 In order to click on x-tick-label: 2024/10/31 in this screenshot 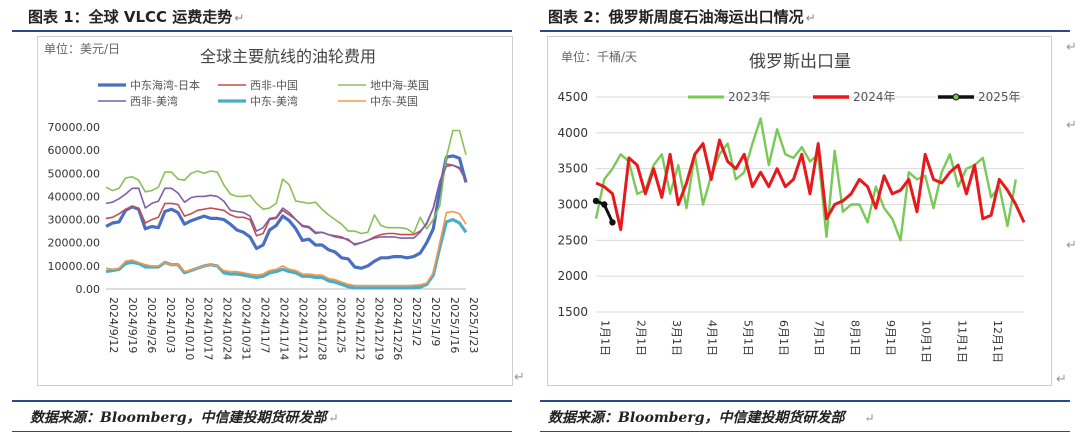, I will do `click(246, 328)`.